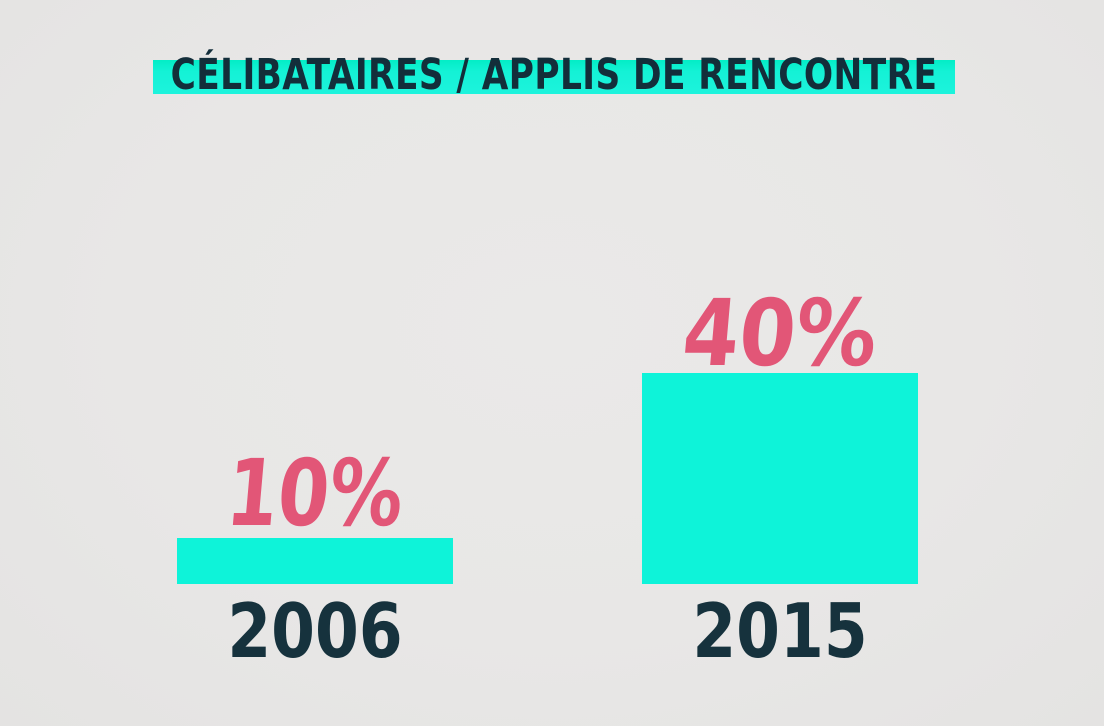  Describe the element at coordinates (780, 631) in the screenshot. I see `category-label-2015: 2015` at that location.